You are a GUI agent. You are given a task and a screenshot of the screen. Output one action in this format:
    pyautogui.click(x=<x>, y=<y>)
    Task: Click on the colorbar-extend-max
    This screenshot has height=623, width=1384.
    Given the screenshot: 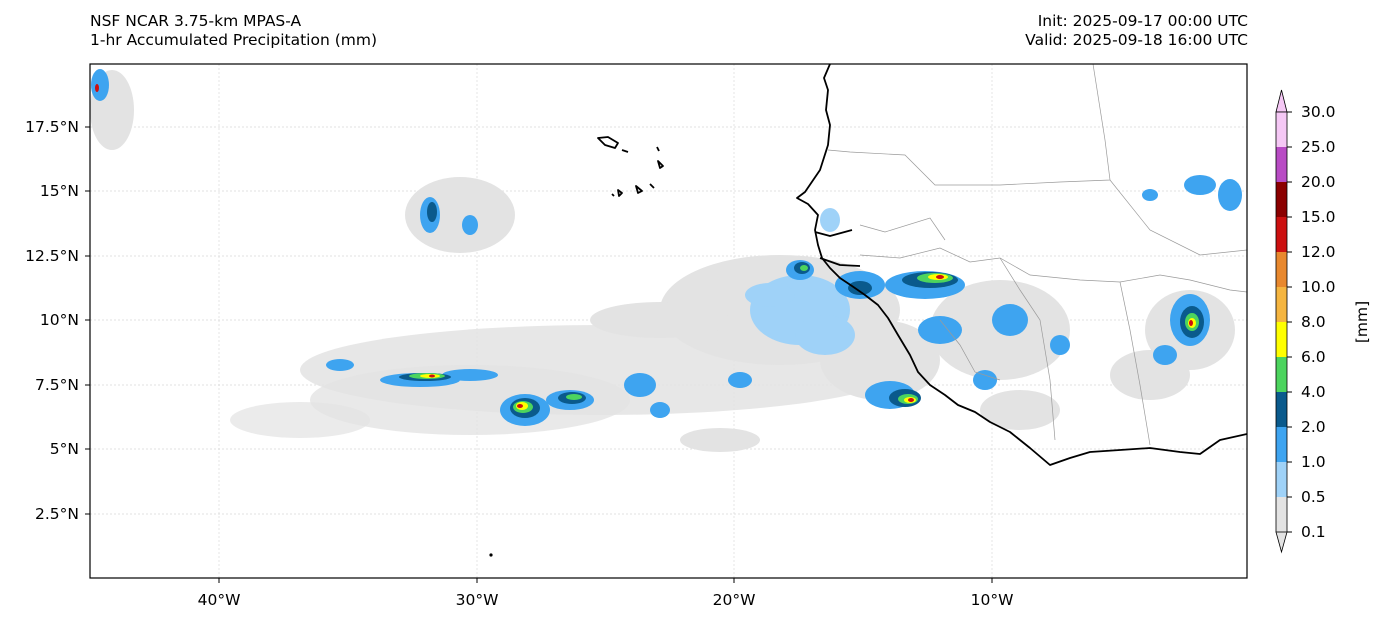 What is the action you would take?
    pyautogui.click(x=1281, y=101)
    